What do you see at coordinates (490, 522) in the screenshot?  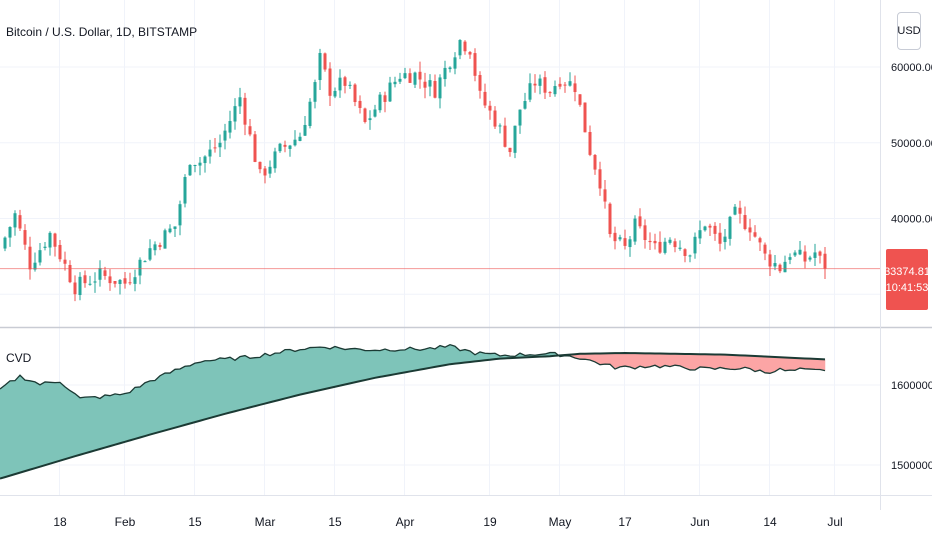 I see `time-tick-label: 19` at bounding box center [490, 522].